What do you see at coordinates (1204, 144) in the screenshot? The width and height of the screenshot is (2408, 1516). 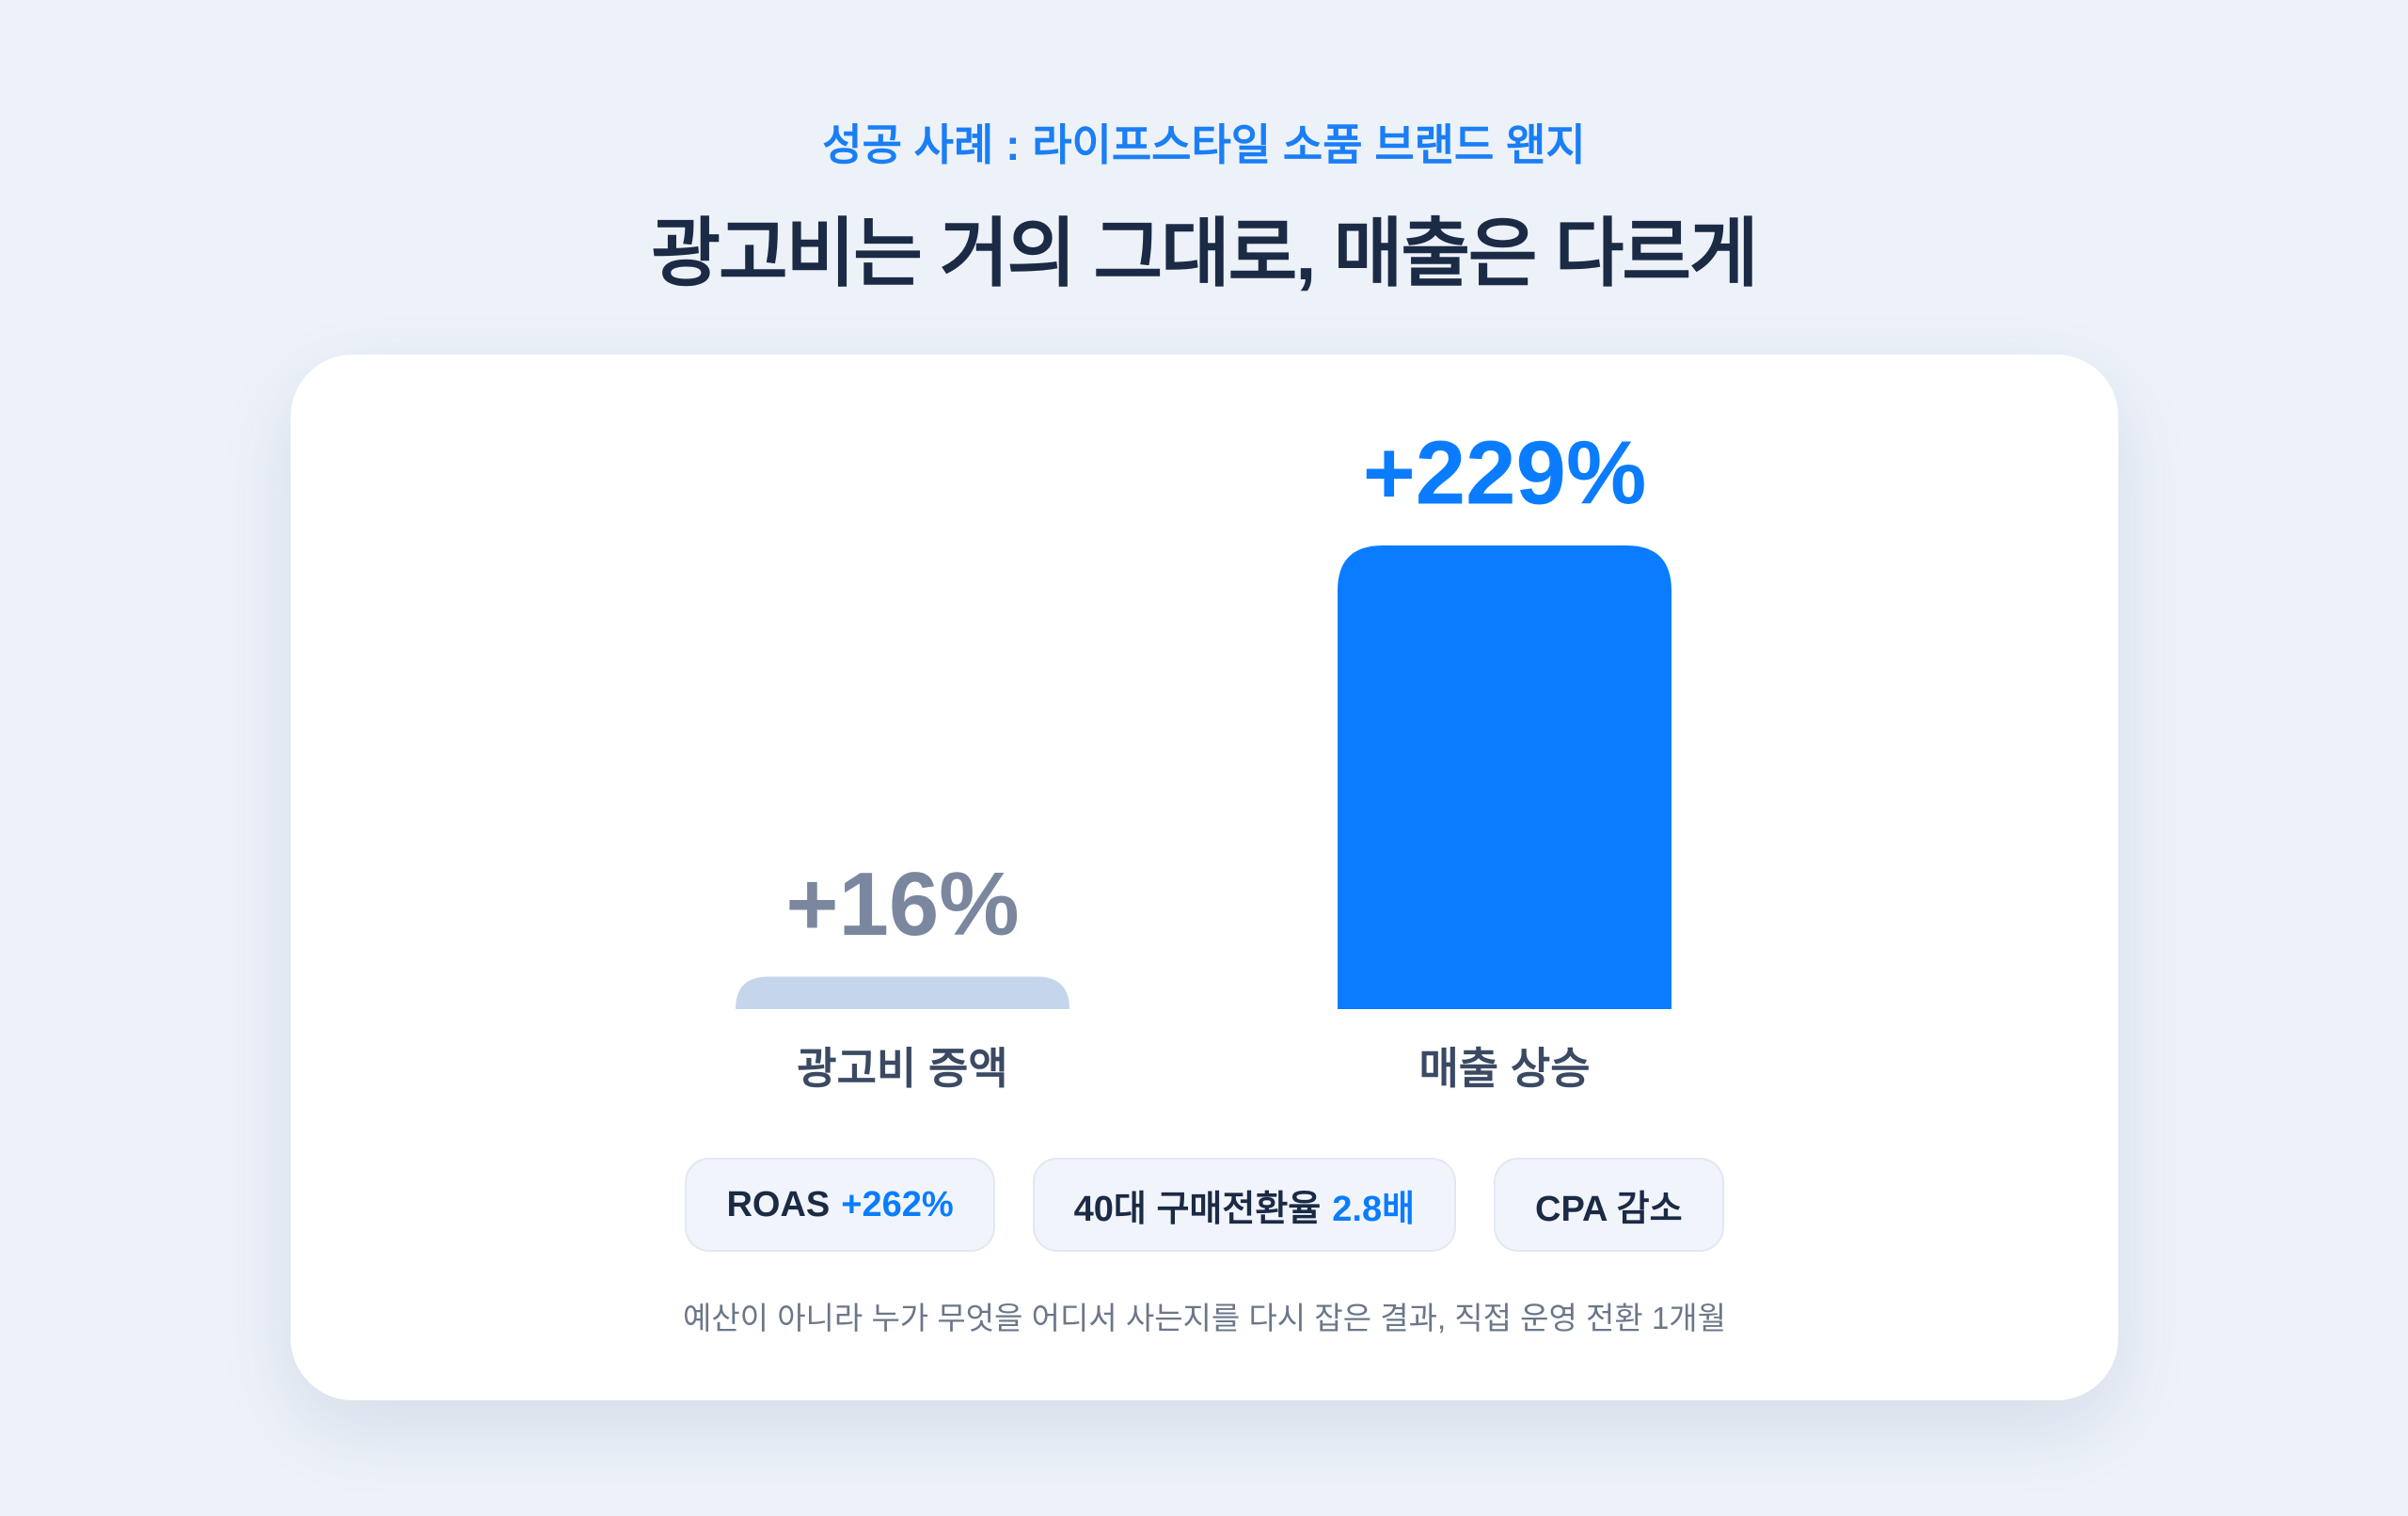 I see `subtitle: 성공 사례 : 라이프스타일 소품 브랜드 왠지` at bounding box center [1204, 144].